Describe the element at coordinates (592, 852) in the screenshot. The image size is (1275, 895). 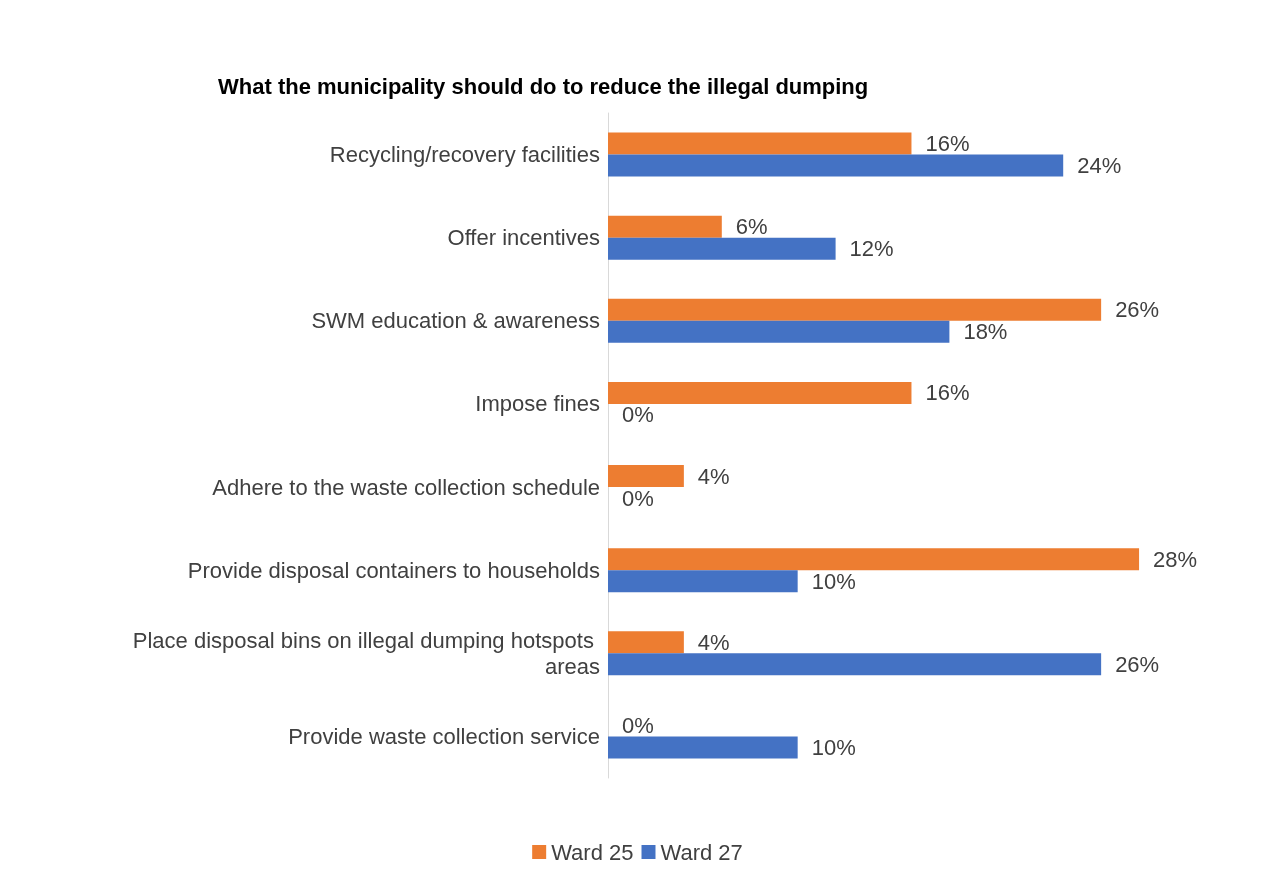
I see `legend-label: Ward 25` at that location.